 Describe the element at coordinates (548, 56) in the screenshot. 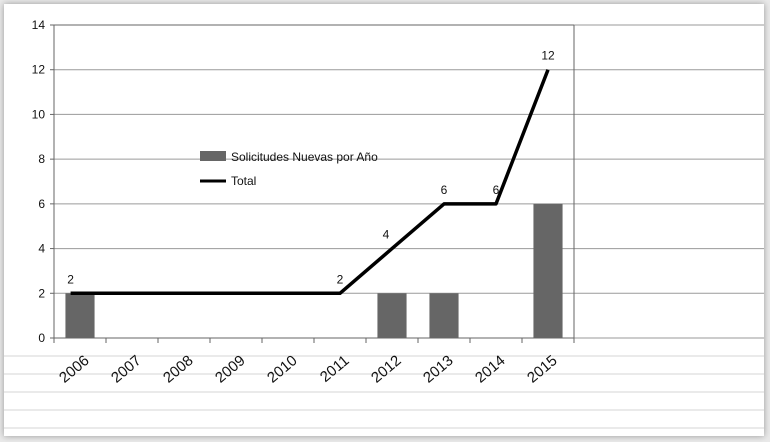

I see `data-label: 12` at that location.